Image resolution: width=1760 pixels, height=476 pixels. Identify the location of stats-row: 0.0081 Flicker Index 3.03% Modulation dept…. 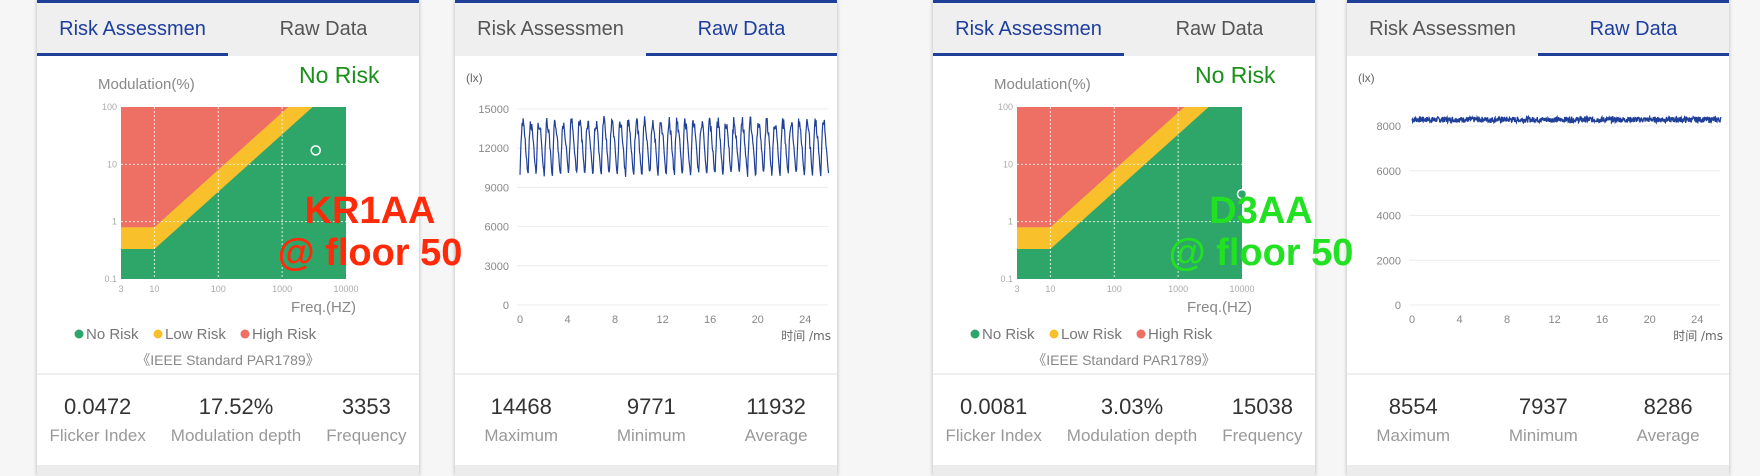
(1124, 420).